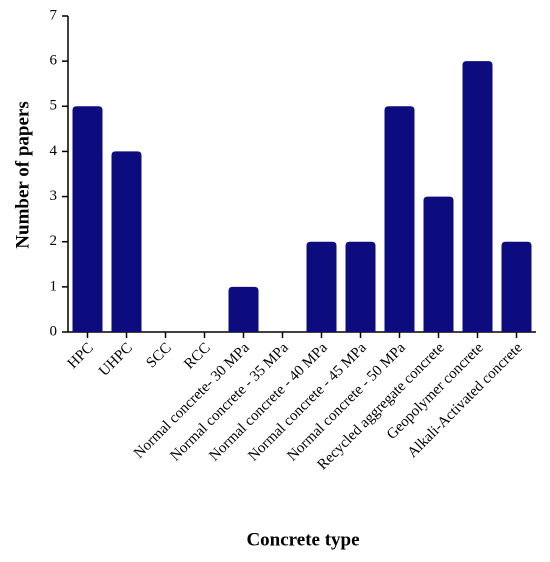 This screenshot has height=562, width=550. I want to click on y-axis-label: Number of papers, so click(22, 174).